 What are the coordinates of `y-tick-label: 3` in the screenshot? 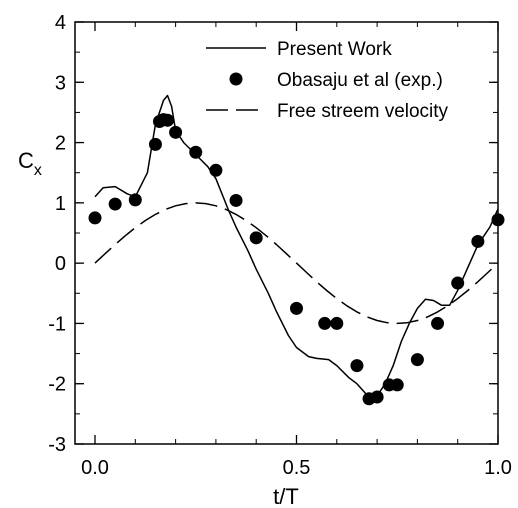 It's located at (60, 83).